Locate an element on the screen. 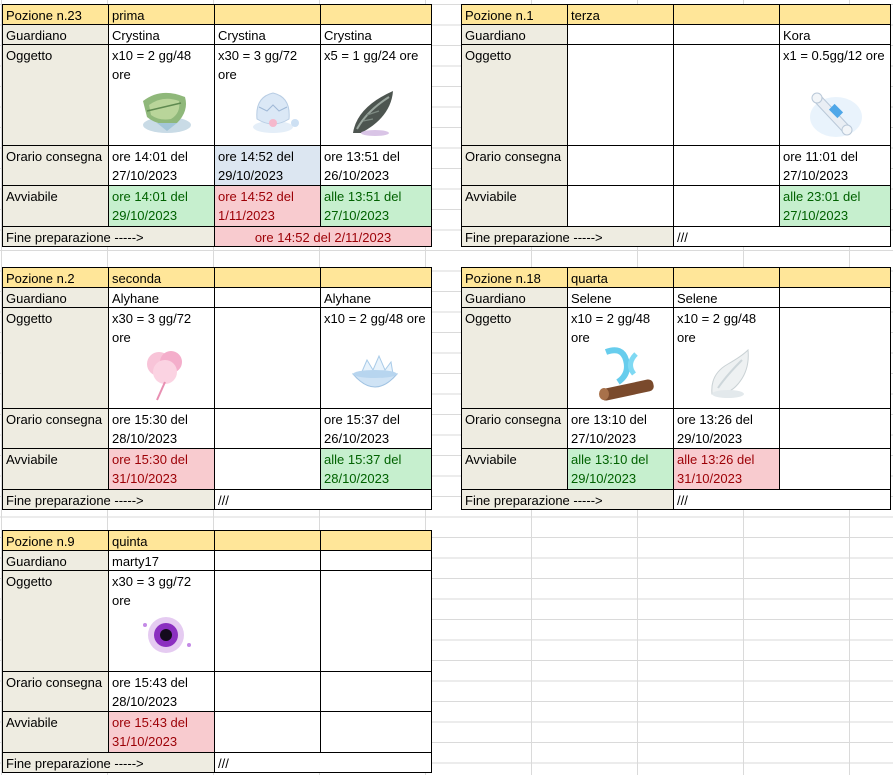  startable-cell: alle 13:26 del 31/10/2023 is located at coordinates (726, 469).